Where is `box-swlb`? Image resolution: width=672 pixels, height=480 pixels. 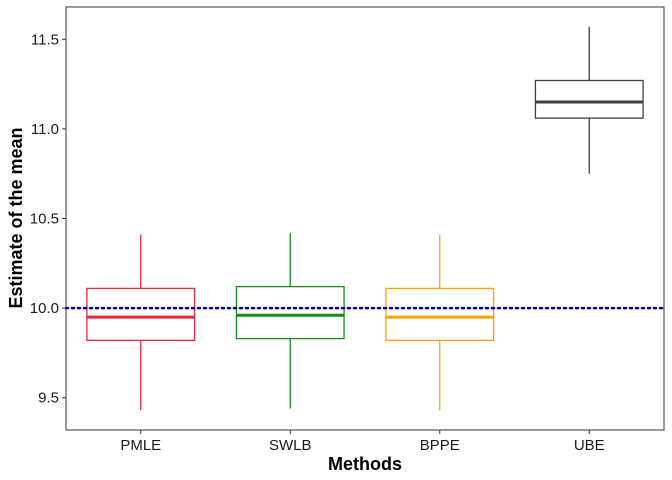 box-swlb is located at coordinates (290, 320).